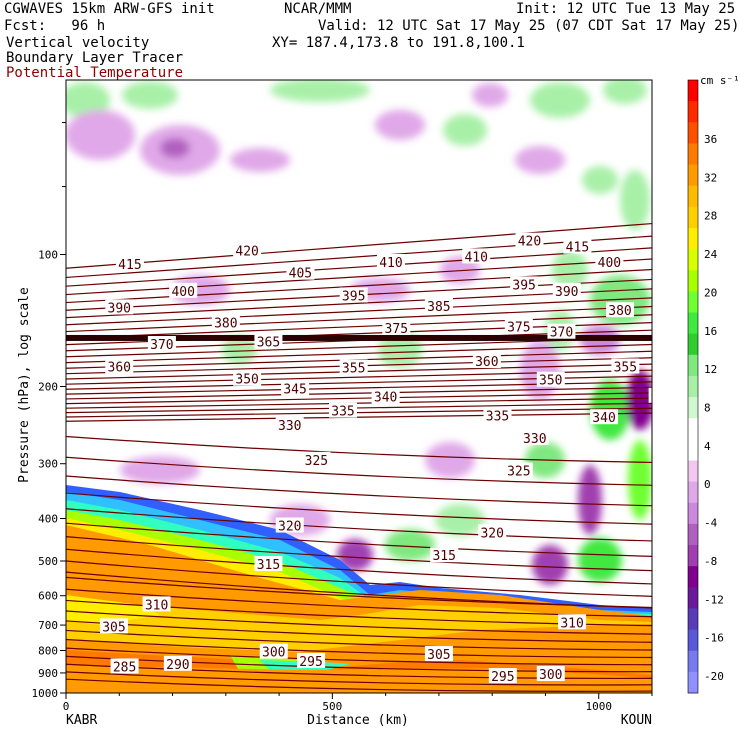 The image size is (740, 740). I want to click on y-tick-label: 900, so click(48, 673).